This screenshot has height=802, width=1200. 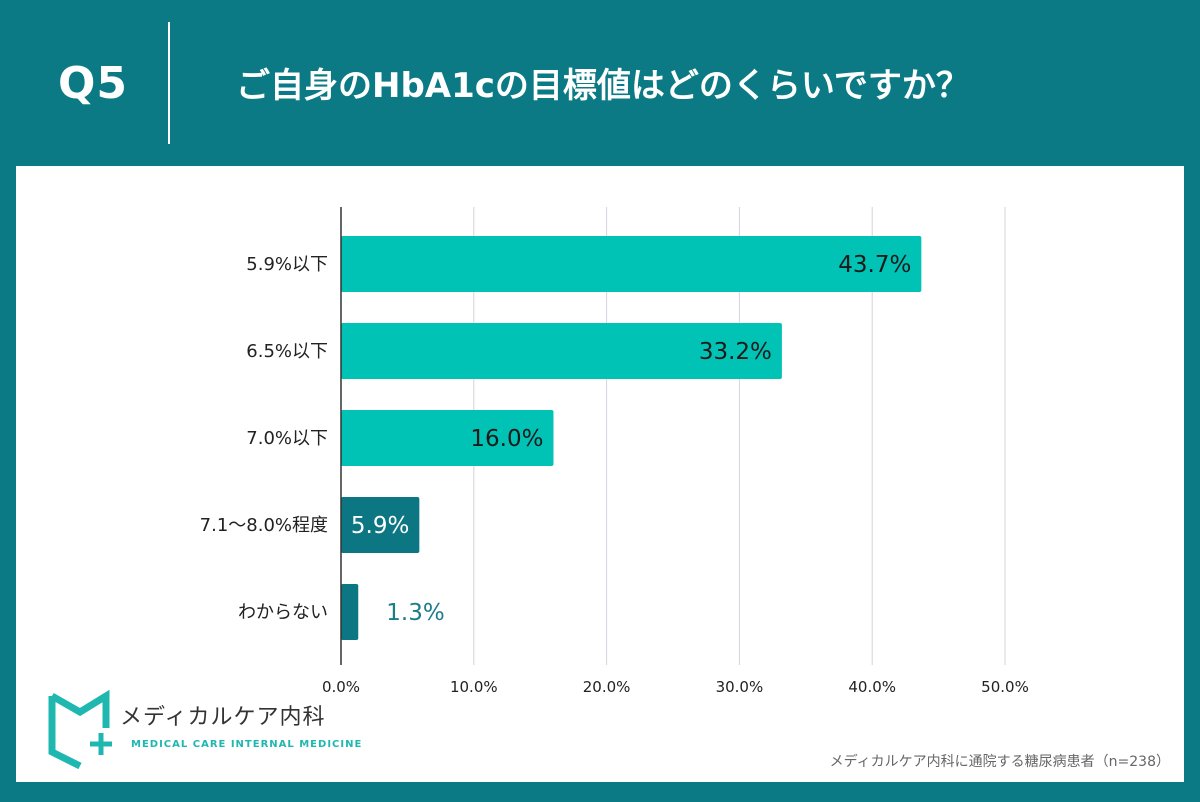 What do you see at coordinates (287, 264) in the screenshot?
I see `category-label: 5.9%以下` at bounding box center [287, 264].